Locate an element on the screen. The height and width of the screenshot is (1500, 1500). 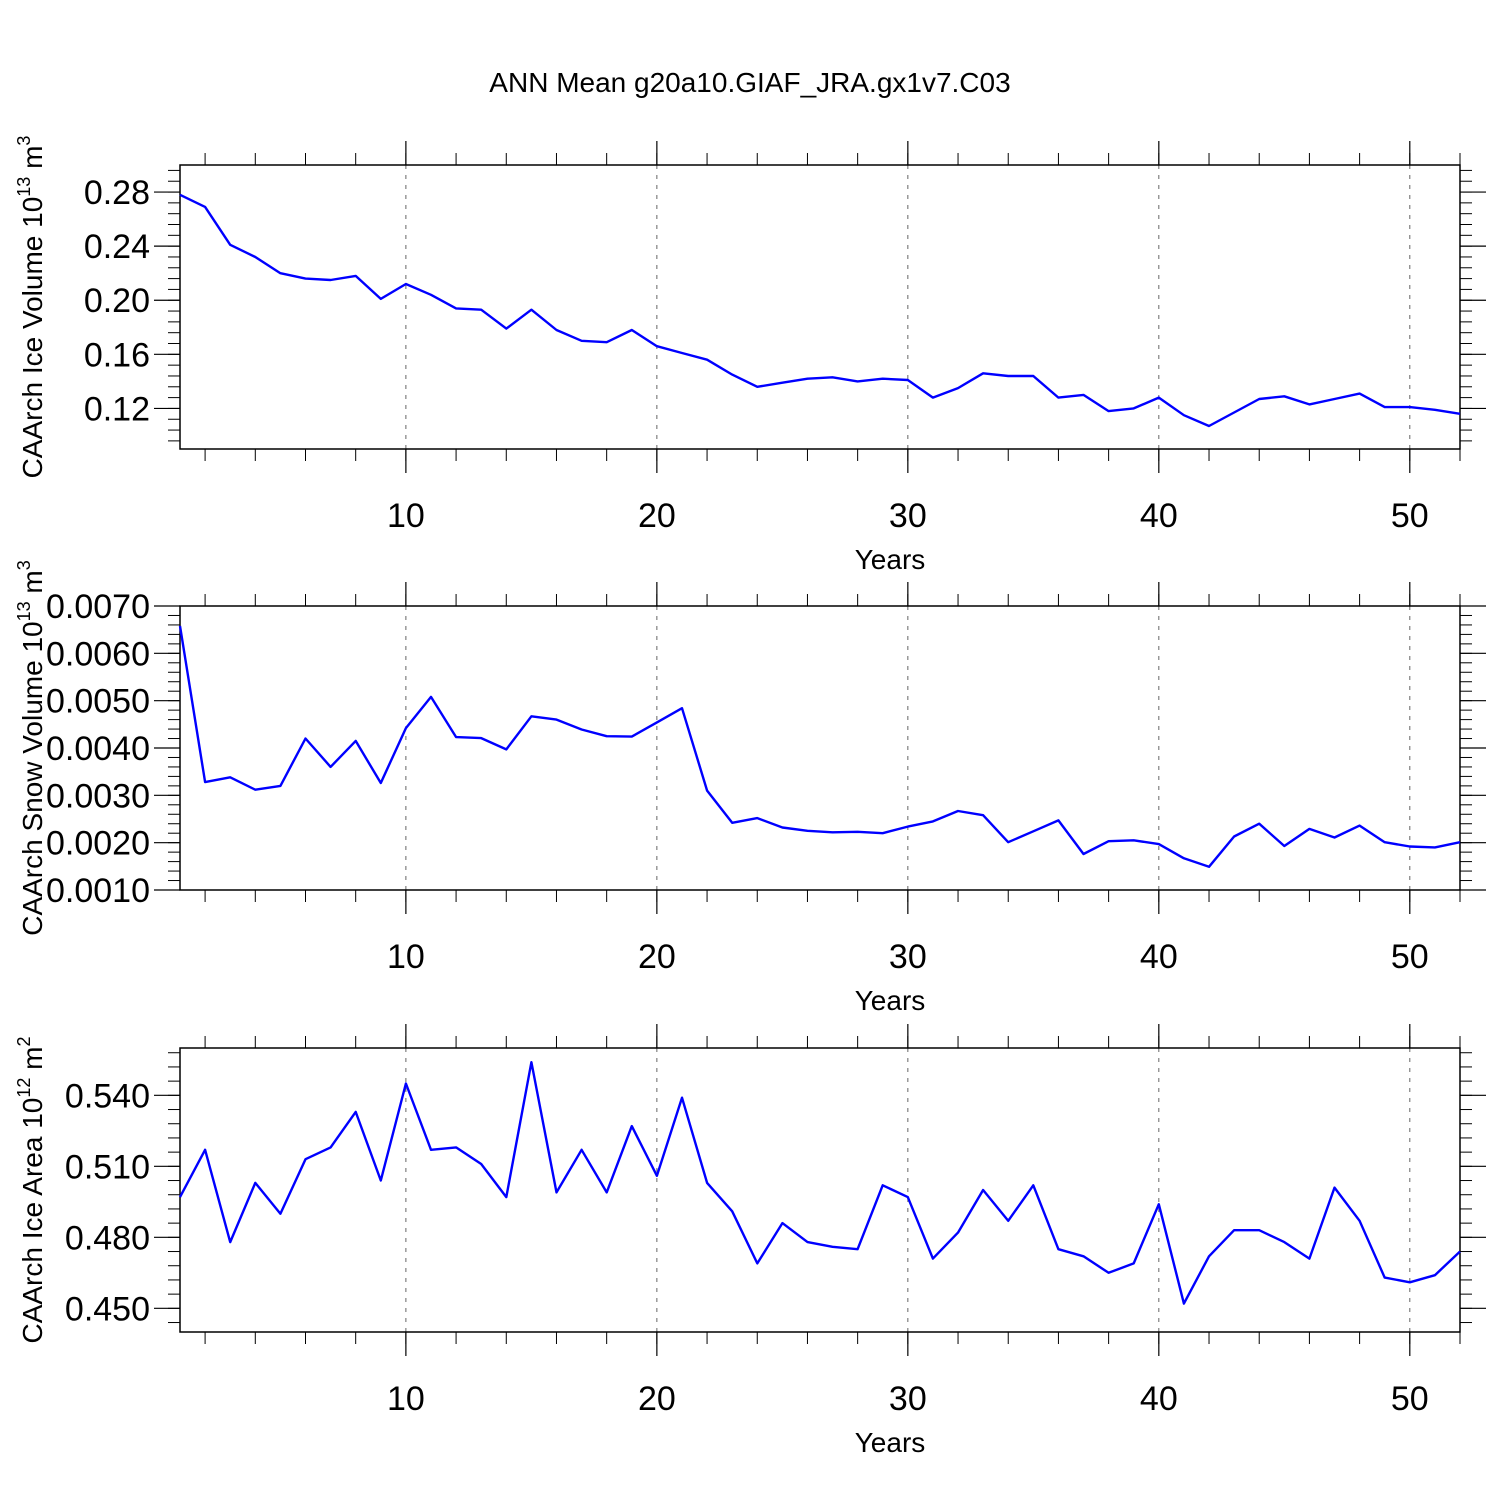
y-tick-label: 0.0030 is located at coordinates (98, 796).